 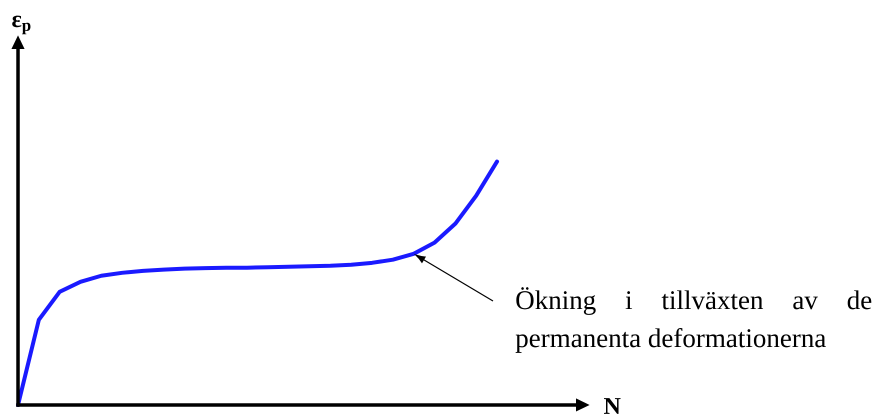 I want to click on x-axis-title: N, so click(x=612, y=406).